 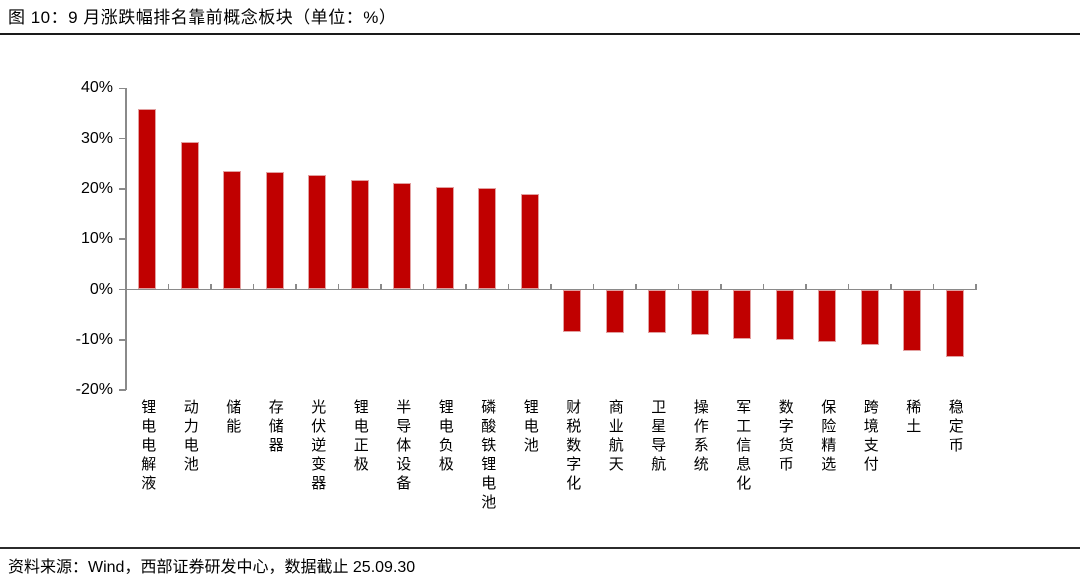 I want to click on bar-稀土, so click(x=912, y=320).